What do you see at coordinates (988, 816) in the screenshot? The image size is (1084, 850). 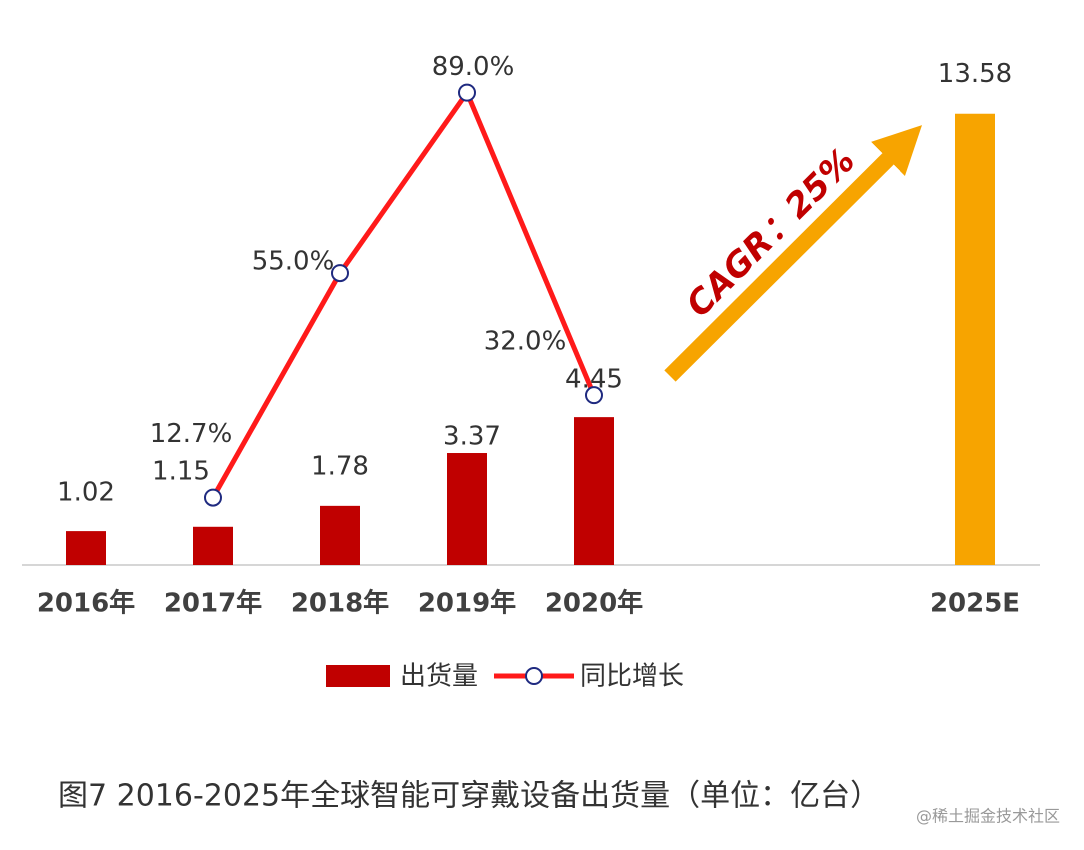 I see `watermark: @稀土掘金技术社区` at bounding box center [988, 816].